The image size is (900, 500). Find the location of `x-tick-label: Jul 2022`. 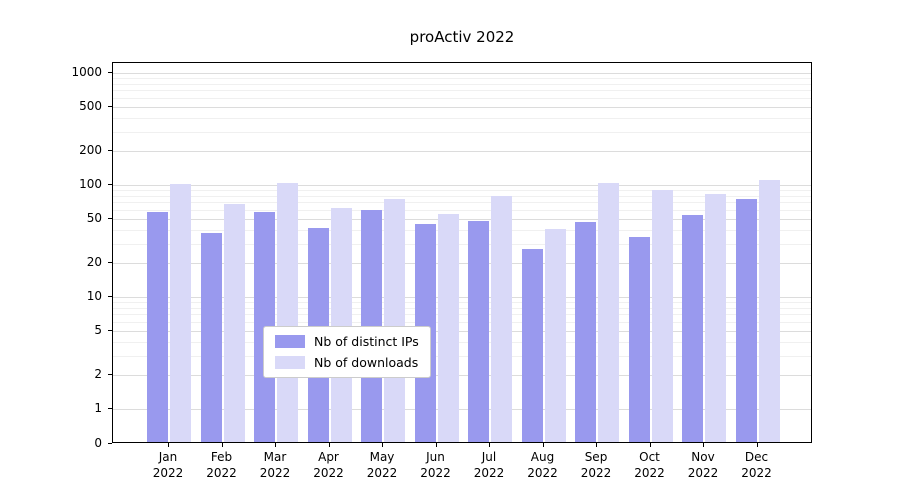

x-tick-label: Jul 2022 is located at coordinates (489, 465).